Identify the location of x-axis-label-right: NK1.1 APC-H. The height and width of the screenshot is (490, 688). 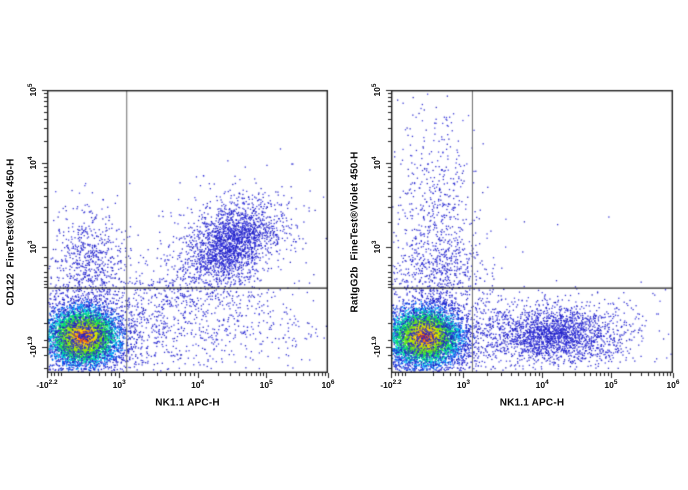
(532, 403).